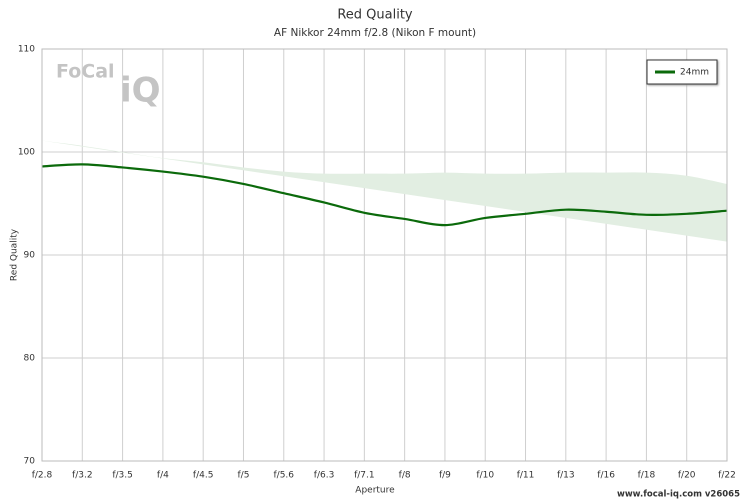  I want to click on x-tick-label: f/3.5, so click(122, 476).